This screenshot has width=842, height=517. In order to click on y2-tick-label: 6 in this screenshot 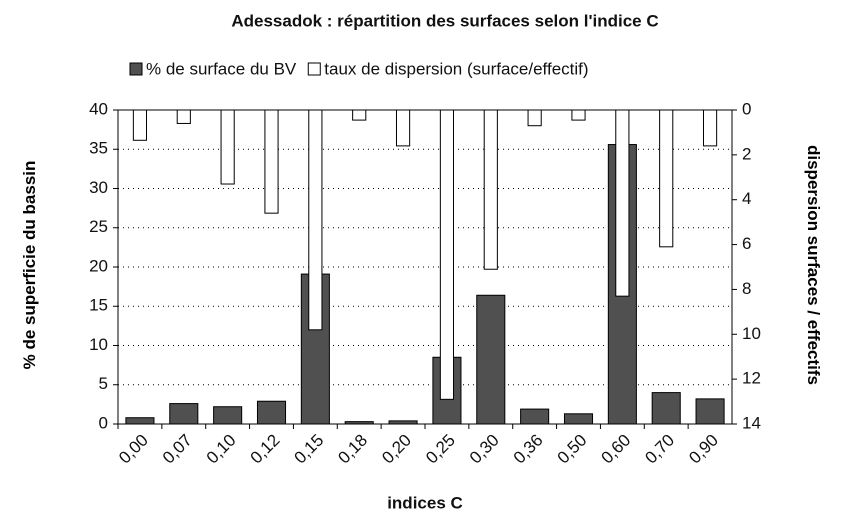, I will do `click(746, 243)`.